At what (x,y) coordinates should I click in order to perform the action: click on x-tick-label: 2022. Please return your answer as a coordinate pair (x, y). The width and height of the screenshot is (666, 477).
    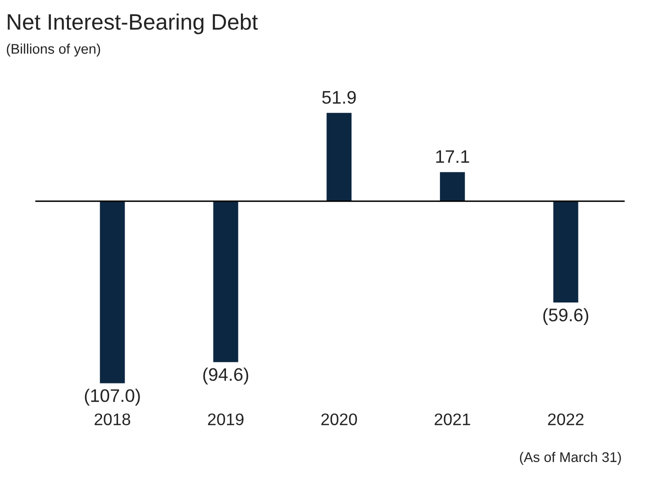
    Looking at the image, I should click on (566, 419).